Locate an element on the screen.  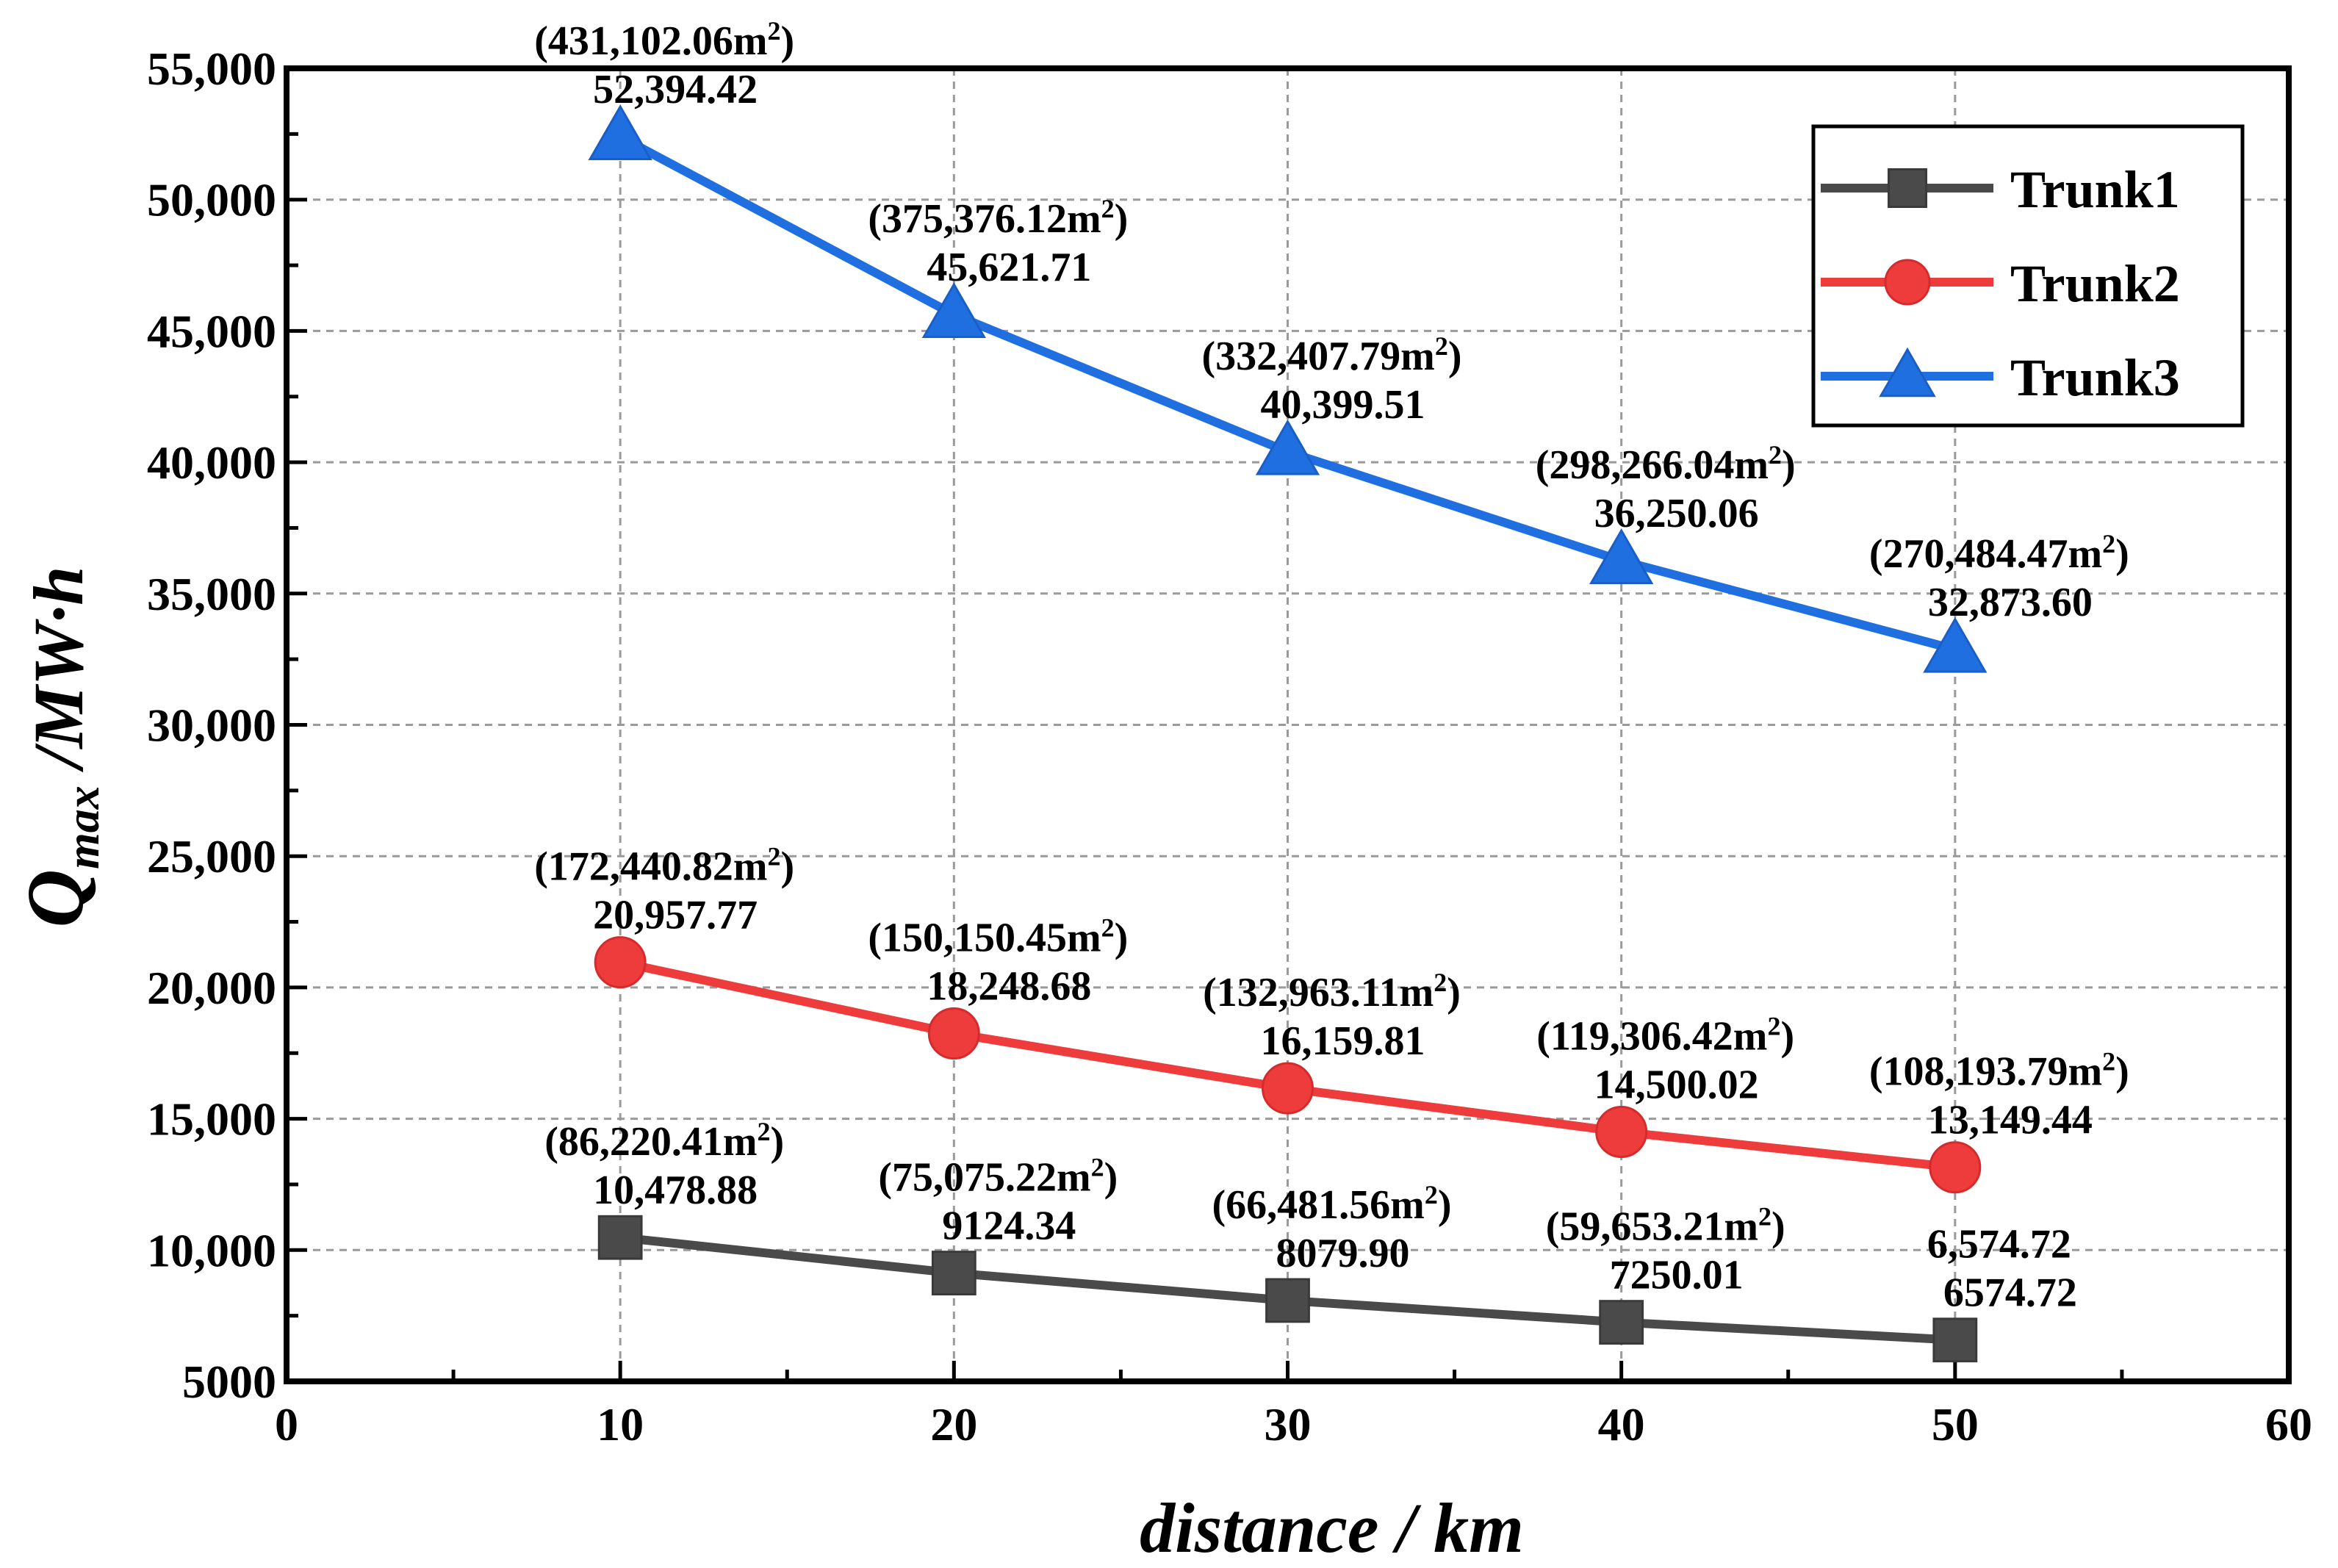
area-value: (150,150.45m is located at coordinates (984, 937).